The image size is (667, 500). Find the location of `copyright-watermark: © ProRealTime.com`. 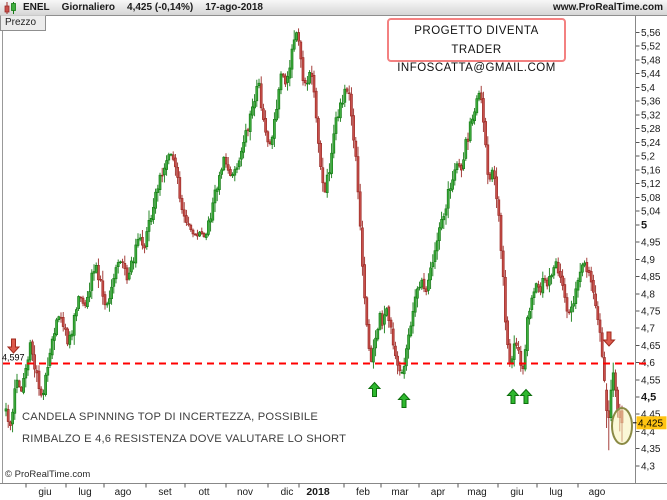

copyright-watermark: © ProRealTime.com is located at coordinates (48, 474).